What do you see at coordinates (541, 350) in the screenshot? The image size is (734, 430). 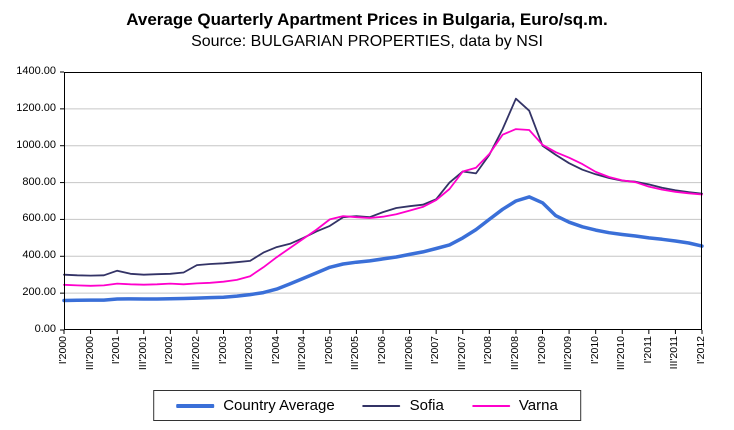 I see `x-tick-label: I'2009` at bounding box center [541, 350].